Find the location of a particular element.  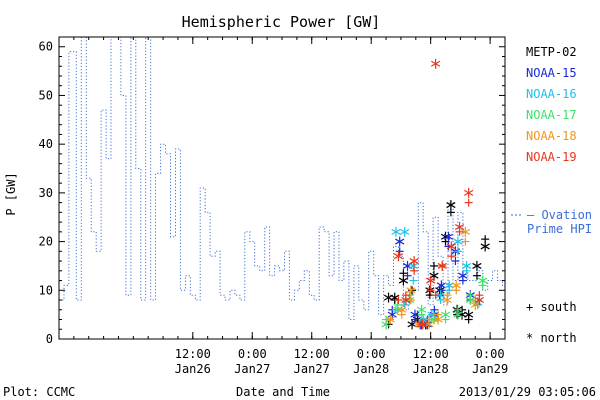

y-tick-label: 30 is located at coordinates (46, 193).